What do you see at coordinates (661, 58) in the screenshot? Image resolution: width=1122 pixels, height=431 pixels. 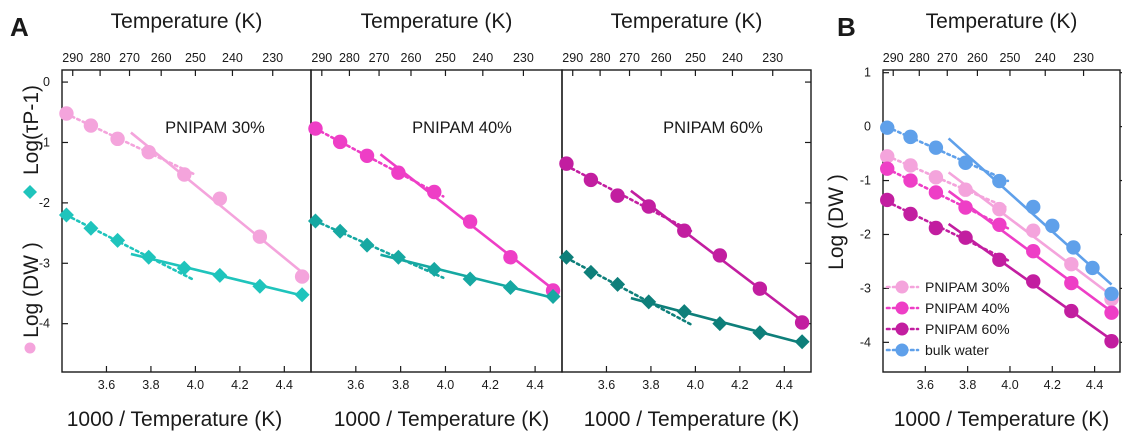 I see `plot2-top-tick-label: 260` at bounding box center [661, 58].